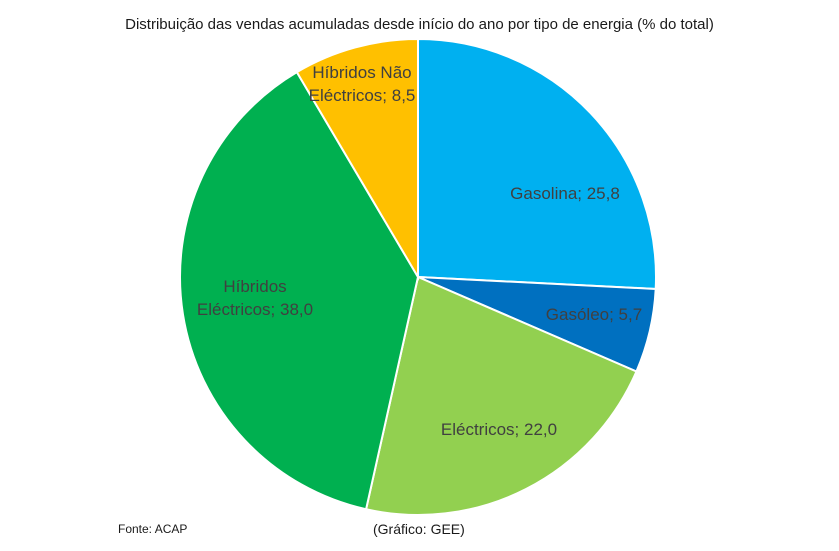 The height and width of the screenshot is (551, 839). Describe the element at coordinates (362, 84) in the screenshot. I see `slice-label-hibridos-nao-electricos: Híbridos Não Eléctricos; 8,5` at that location.